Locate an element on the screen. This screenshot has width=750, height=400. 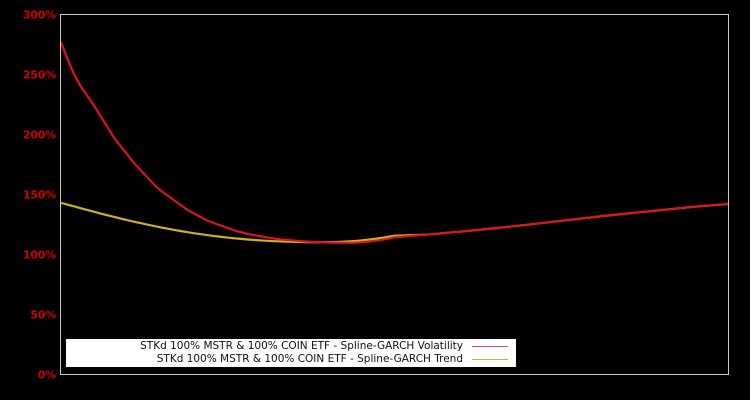
y-tick-label-200: 200% is located at coordinates (39, 135).